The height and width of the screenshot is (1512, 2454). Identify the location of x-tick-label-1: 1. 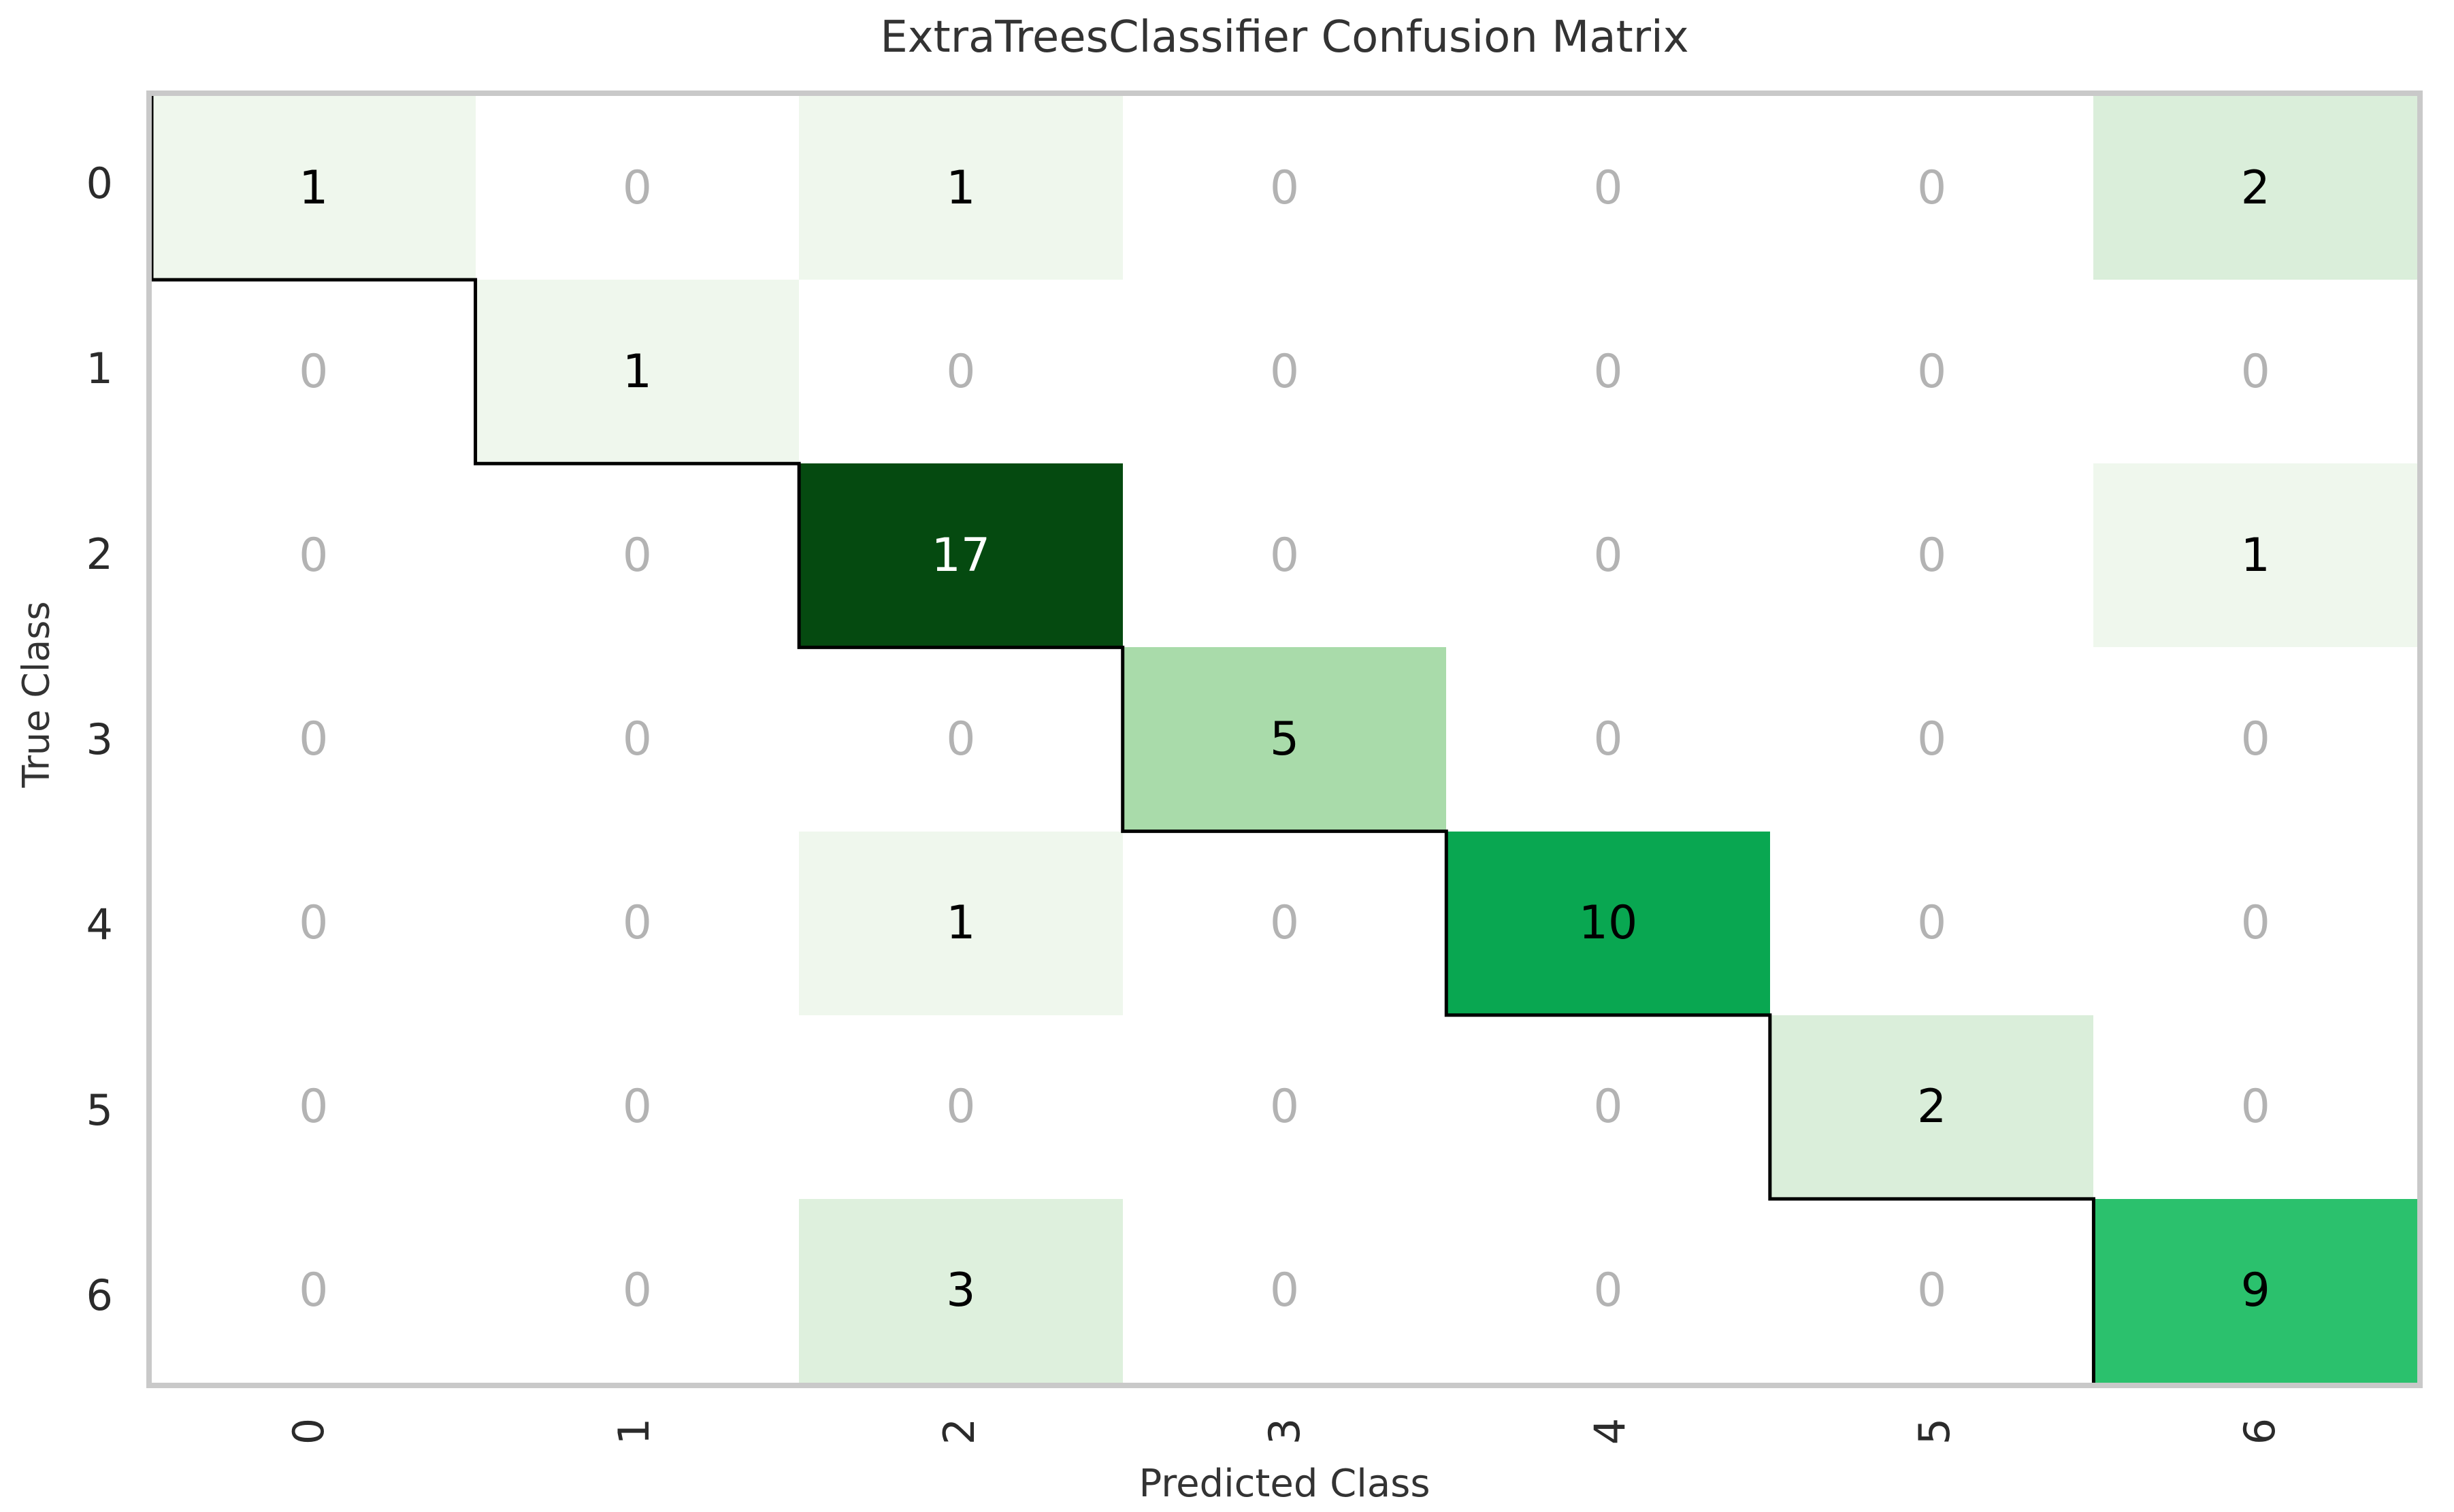
(634, 1431).